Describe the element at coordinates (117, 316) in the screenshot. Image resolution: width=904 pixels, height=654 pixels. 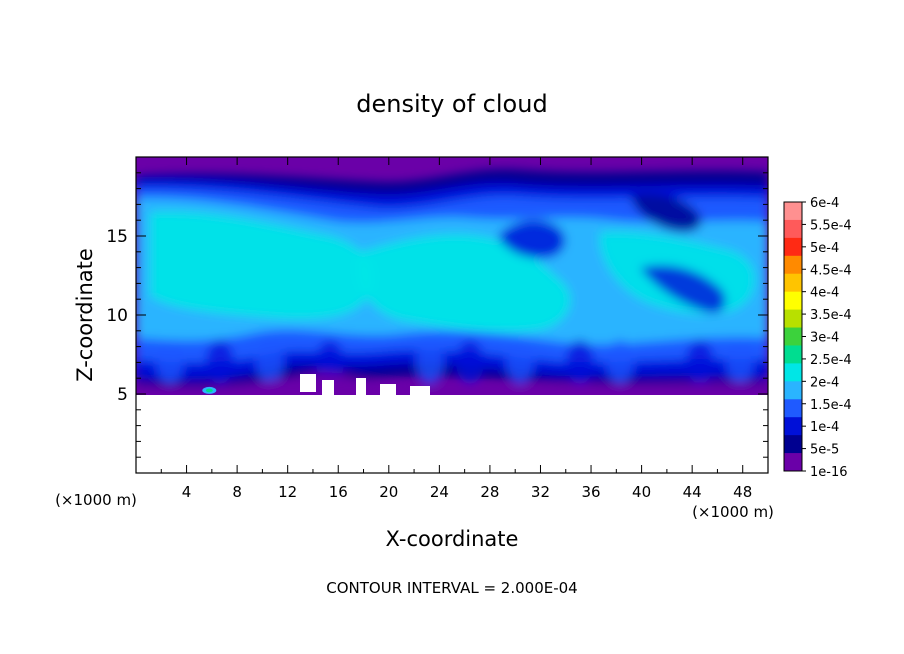
I see `y-tick-label: 10` at that location.